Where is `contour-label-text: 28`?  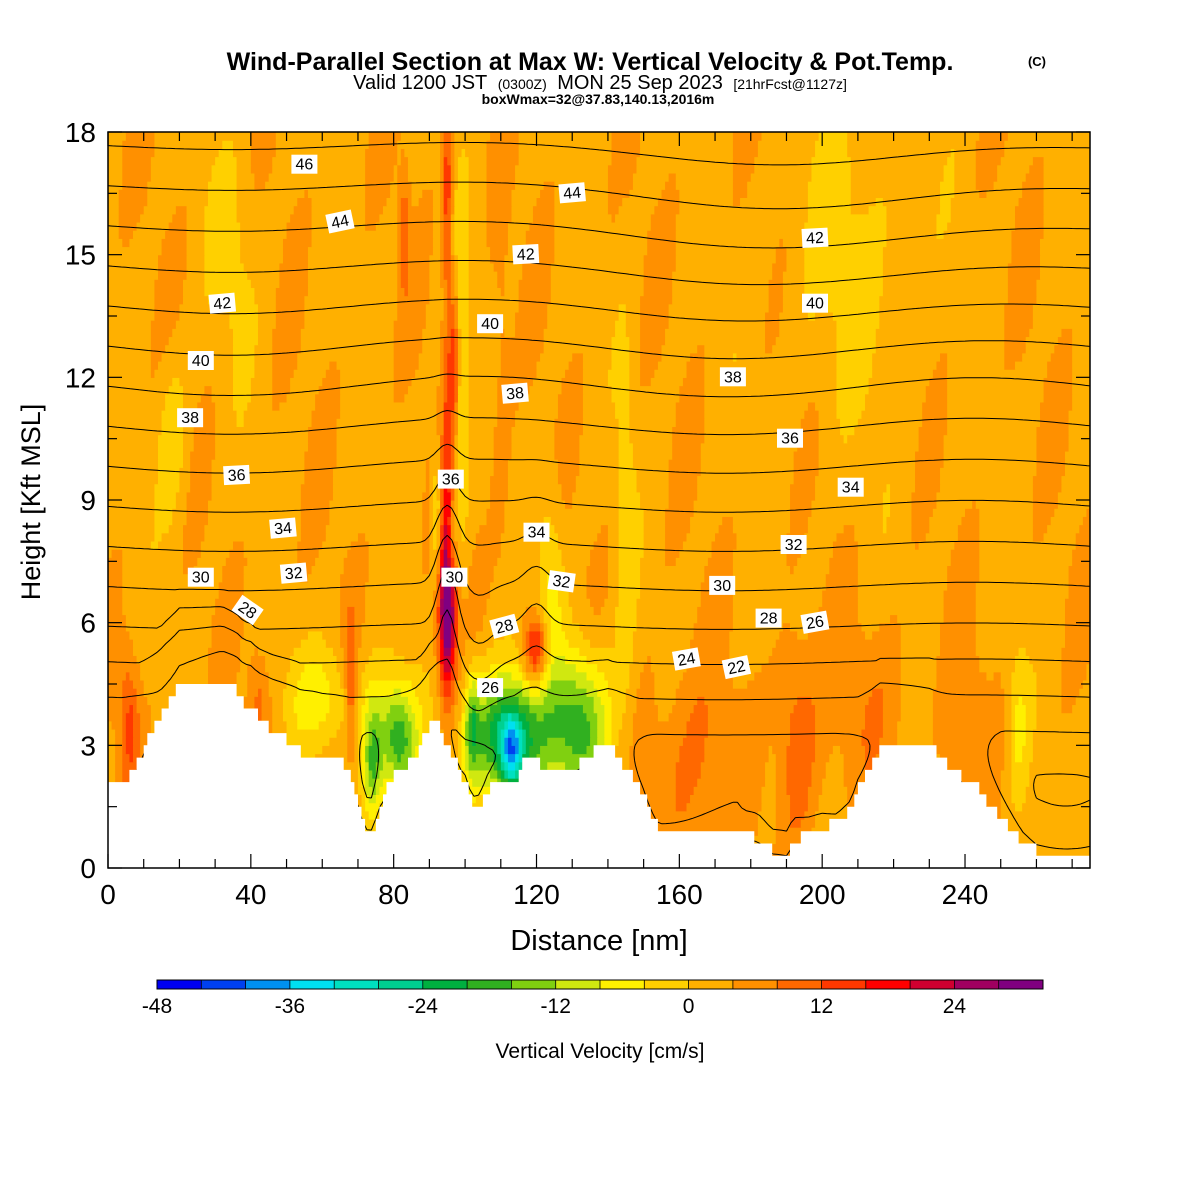 contour-label-text: 28 is located at coordinates (505, 627).